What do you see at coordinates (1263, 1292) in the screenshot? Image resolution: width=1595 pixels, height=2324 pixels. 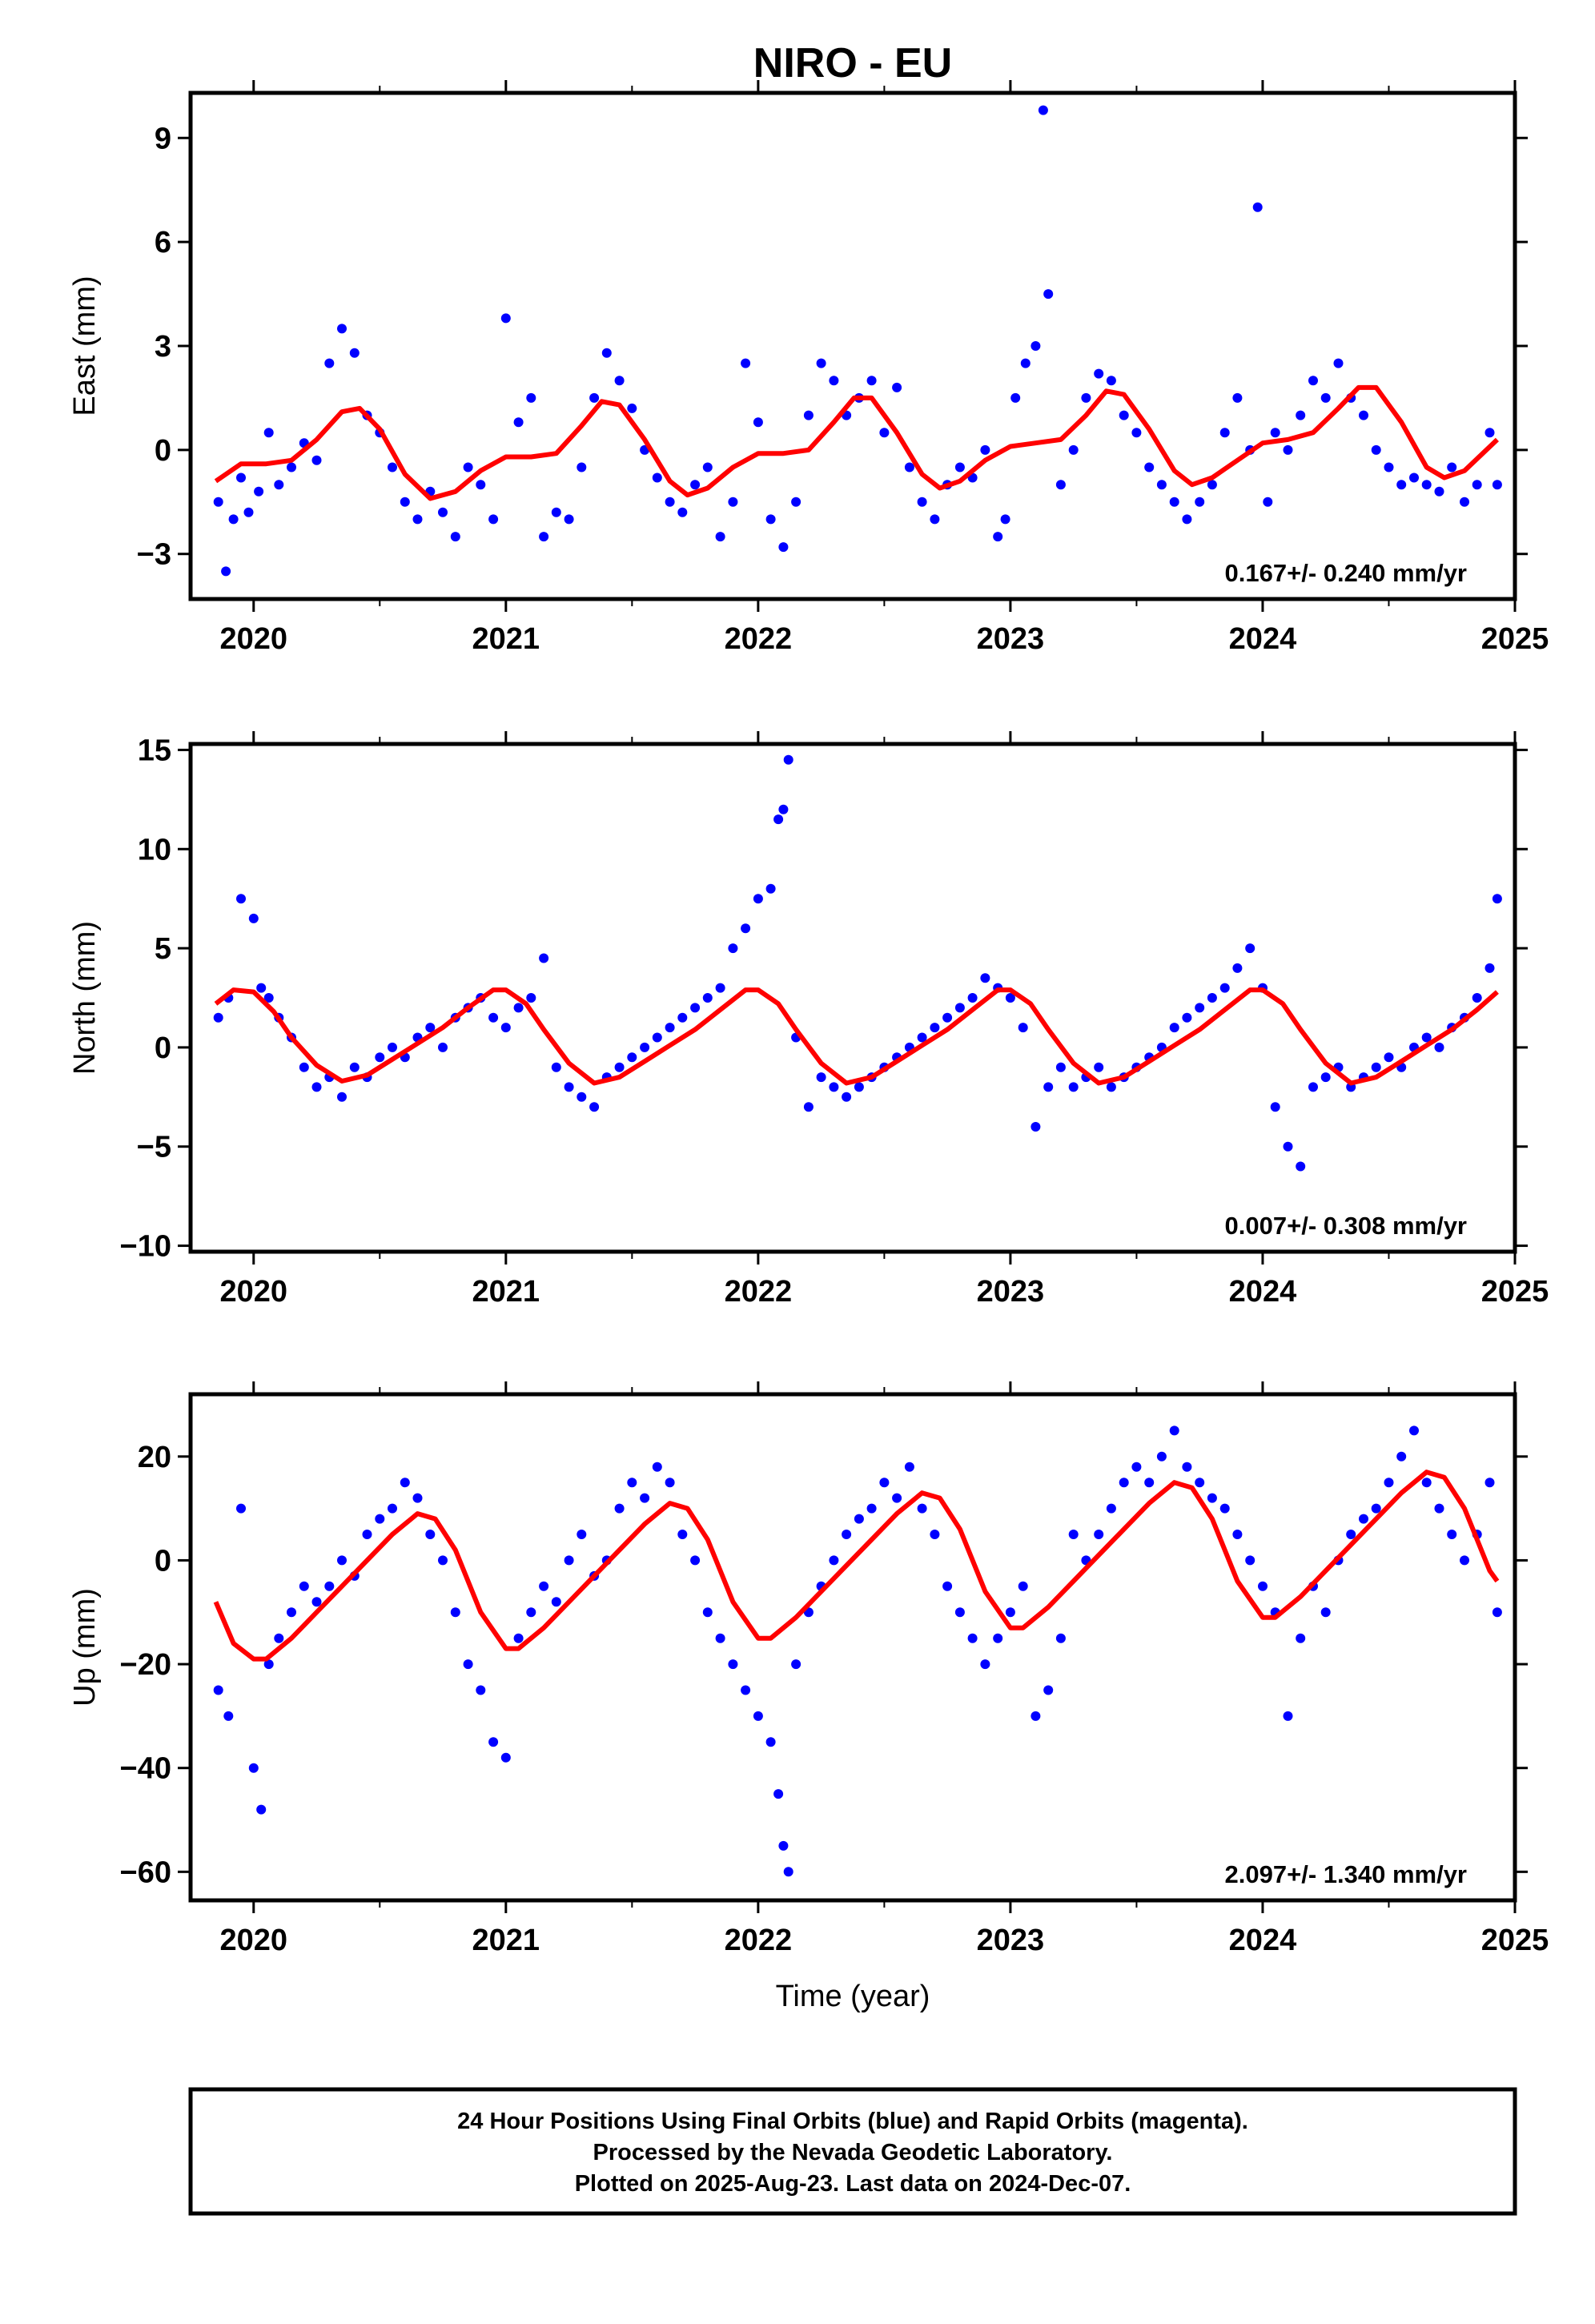 I see `north-x-tick-label: 2024` at bounding box center [1263, 1292].